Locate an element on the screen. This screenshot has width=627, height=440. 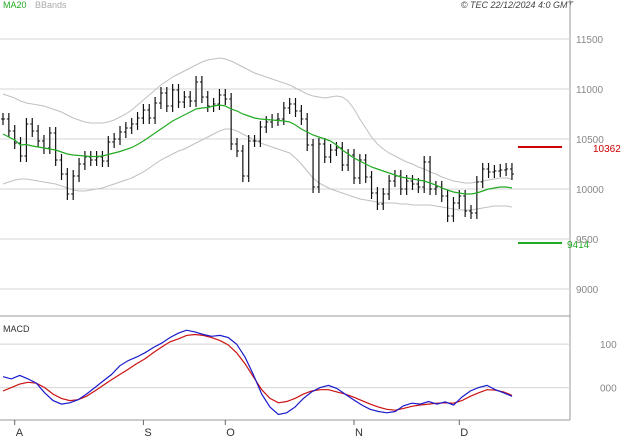
price-y-tick: 9000 is located at coordinates (587, 290).